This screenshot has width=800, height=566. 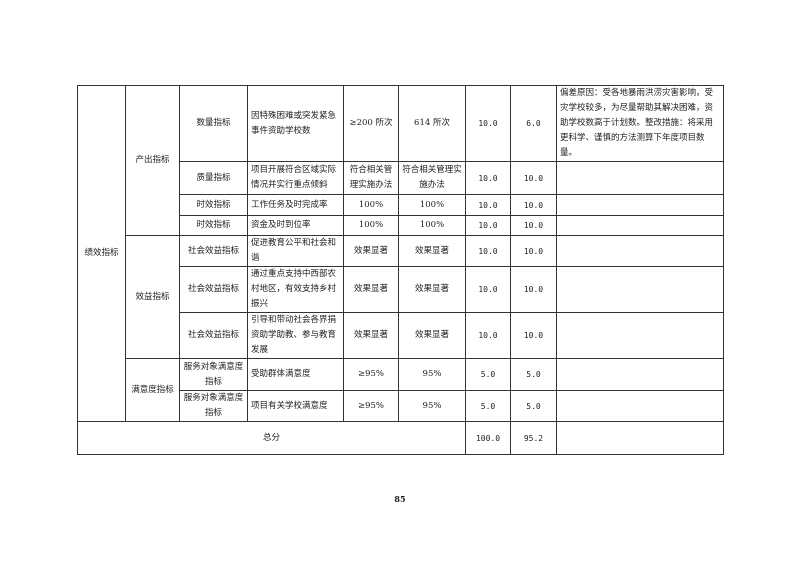 What do you see at coordinates (295, 205) in the screenshot?
I see `indicator-cell: 工作任务及时完成率` at bounding box center [295, 205].